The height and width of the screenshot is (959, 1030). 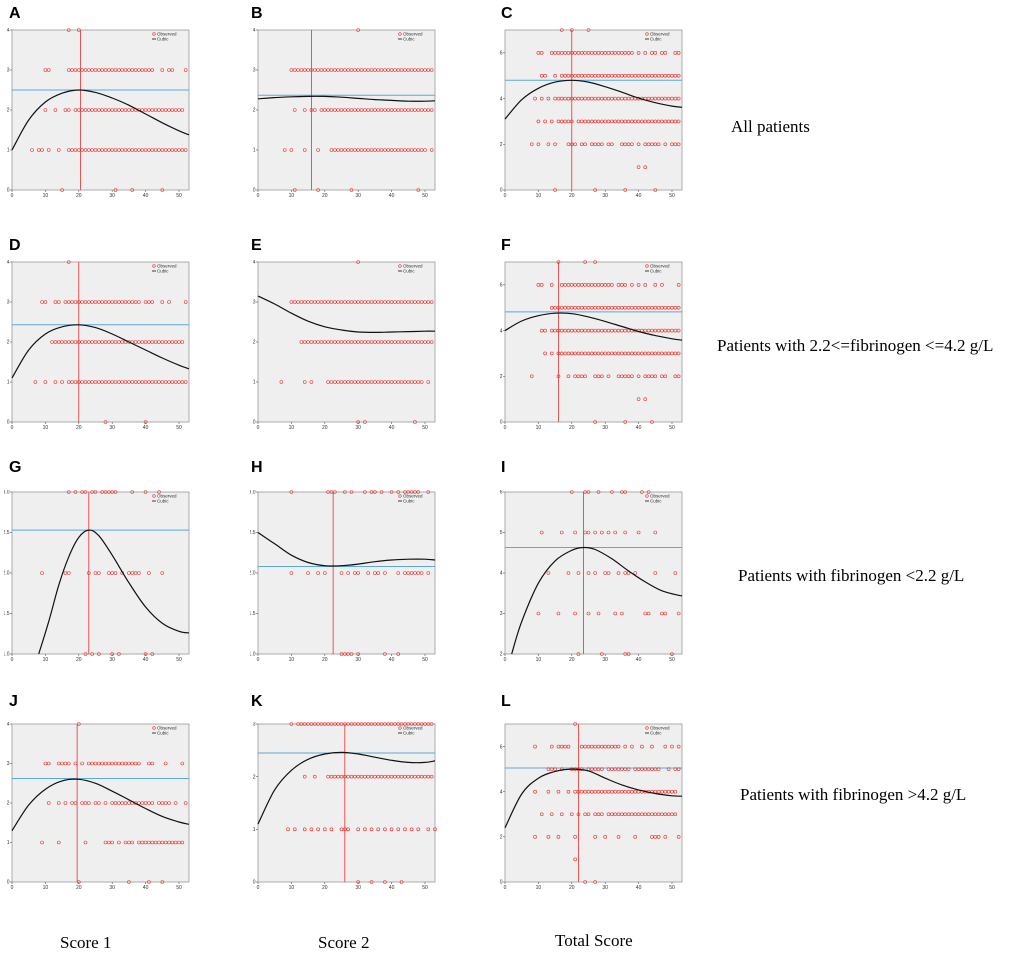 I want to click on y-tick-label: 1, so click(x=254, y=830).